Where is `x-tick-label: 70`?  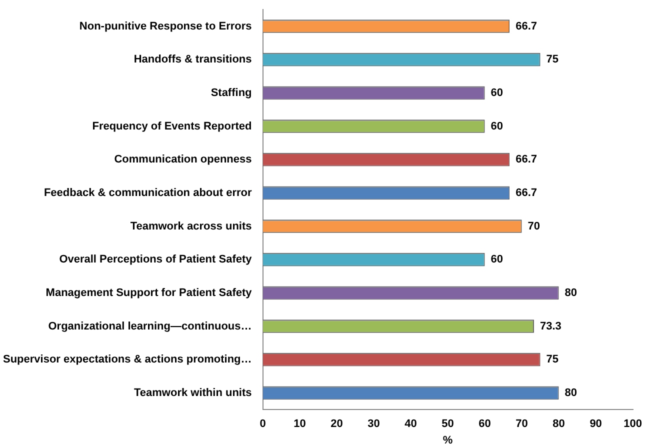
x-tick-label: 70 is located at coordinates (522, 424).